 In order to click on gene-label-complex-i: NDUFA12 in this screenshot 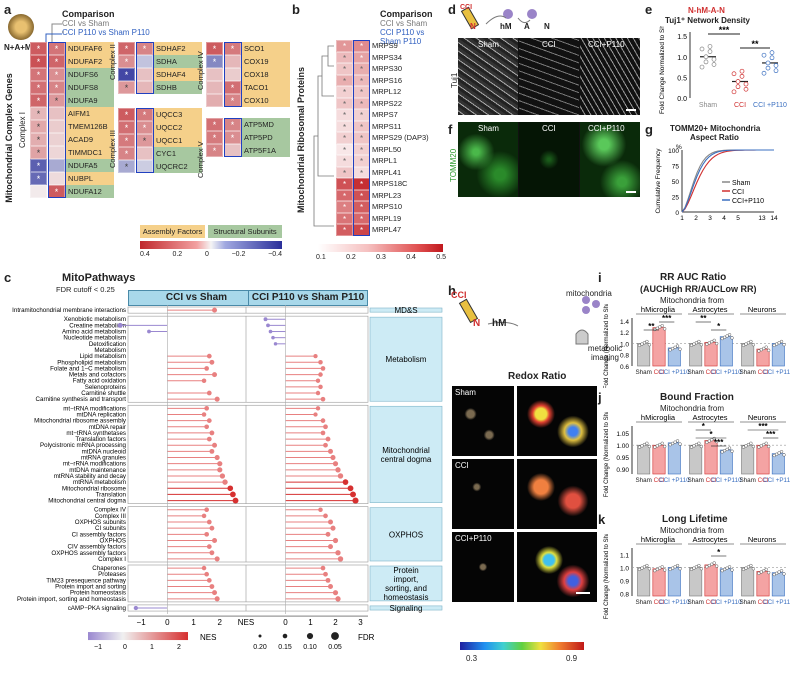, I will do `click(90, 191)`.